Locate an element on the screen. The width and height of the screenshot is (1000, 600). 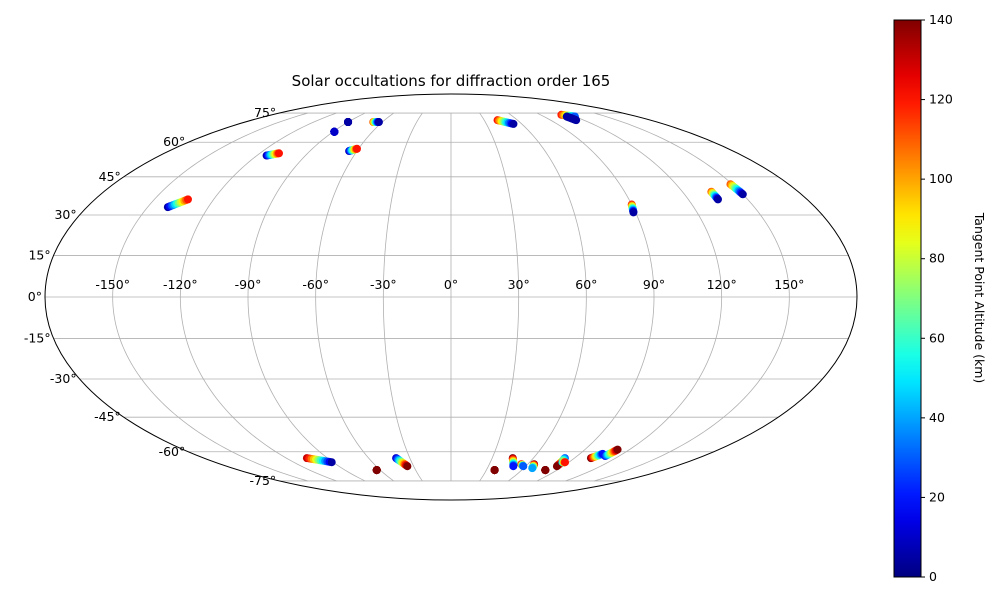
x-tick-label: -120° is located at coordinates (180, 284).